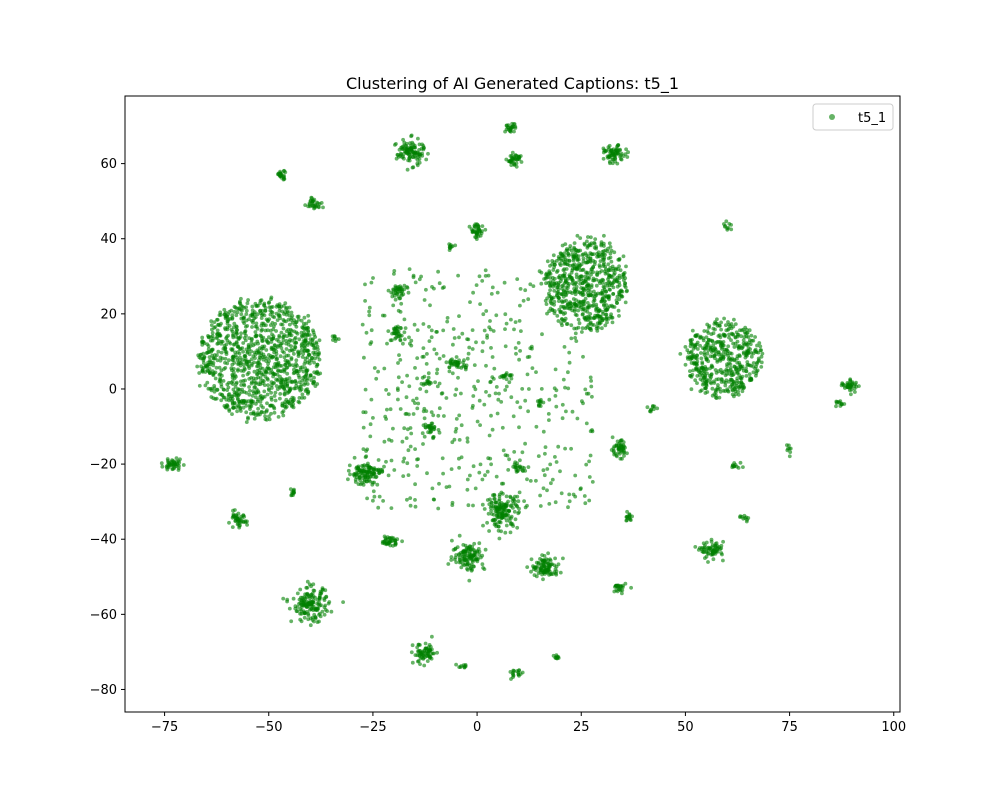 The height and width of the screenshot is (804, 1000). What do you see at coordinates (893, 727) in the screenshot?
I see `x-tick-label: 100` at bounding box center [893, 727].